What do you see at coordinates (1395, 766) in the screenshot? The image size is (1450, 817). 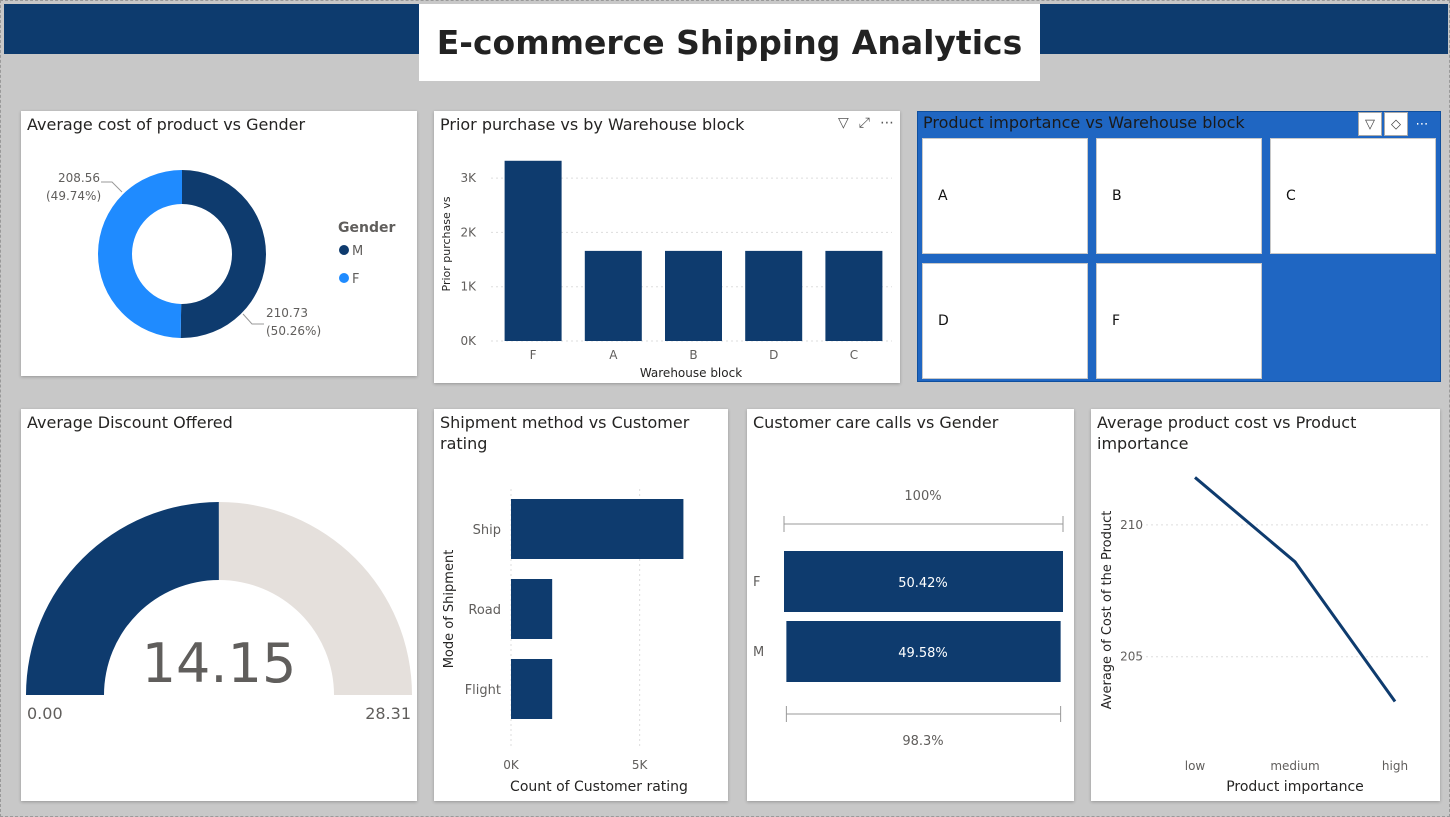 I see `x-tick-label: high` at bounding box center [1395, 766].